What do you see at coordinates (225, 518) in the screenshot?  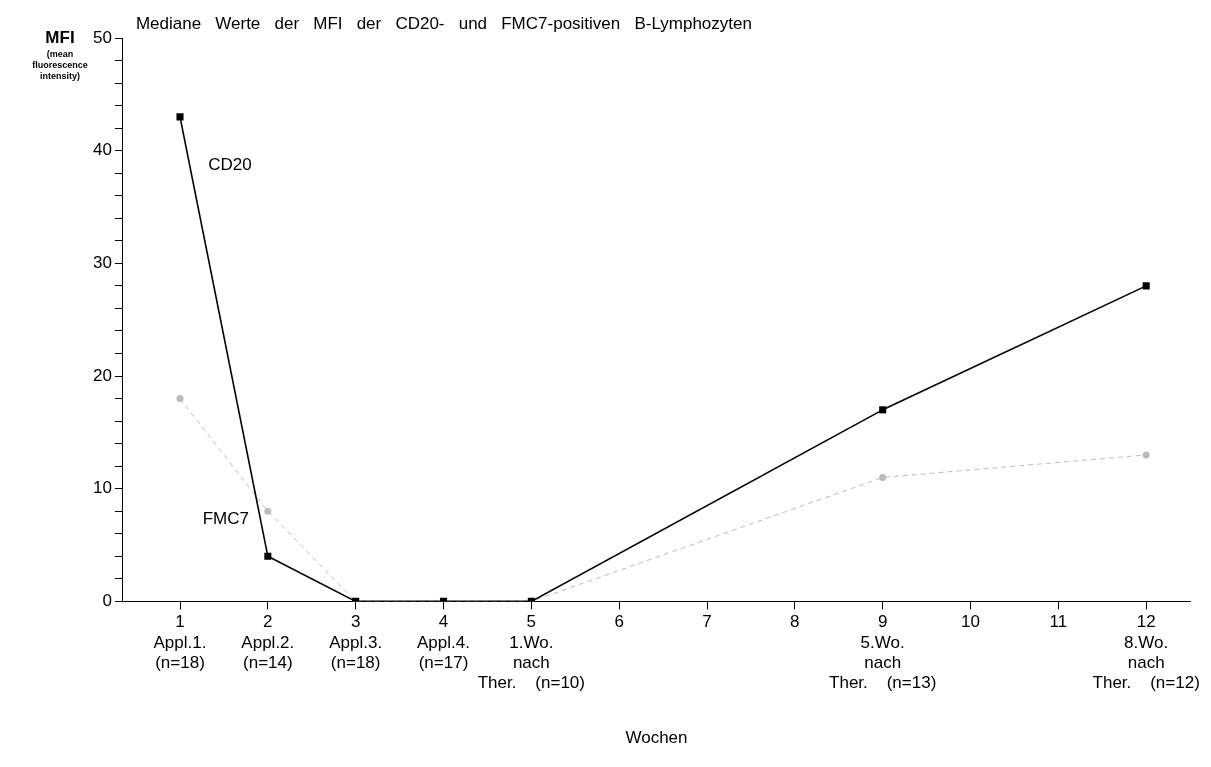 I see `series-label: FMC7` at bounding box center [225, 518].